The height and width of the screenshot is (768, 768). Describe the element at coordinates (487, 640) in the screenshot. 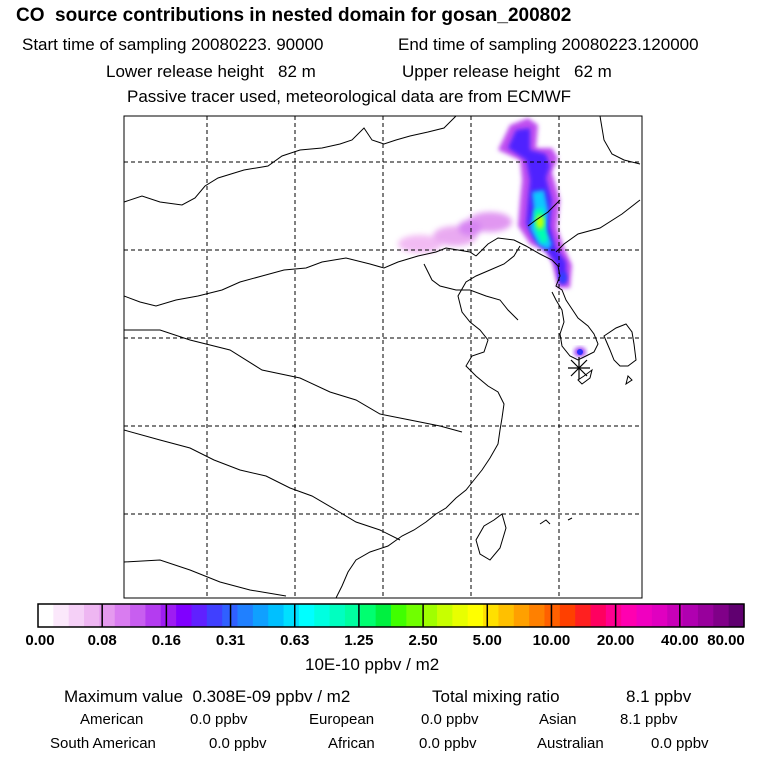

I see `colorbar-tick-label: 5.00` at that location.